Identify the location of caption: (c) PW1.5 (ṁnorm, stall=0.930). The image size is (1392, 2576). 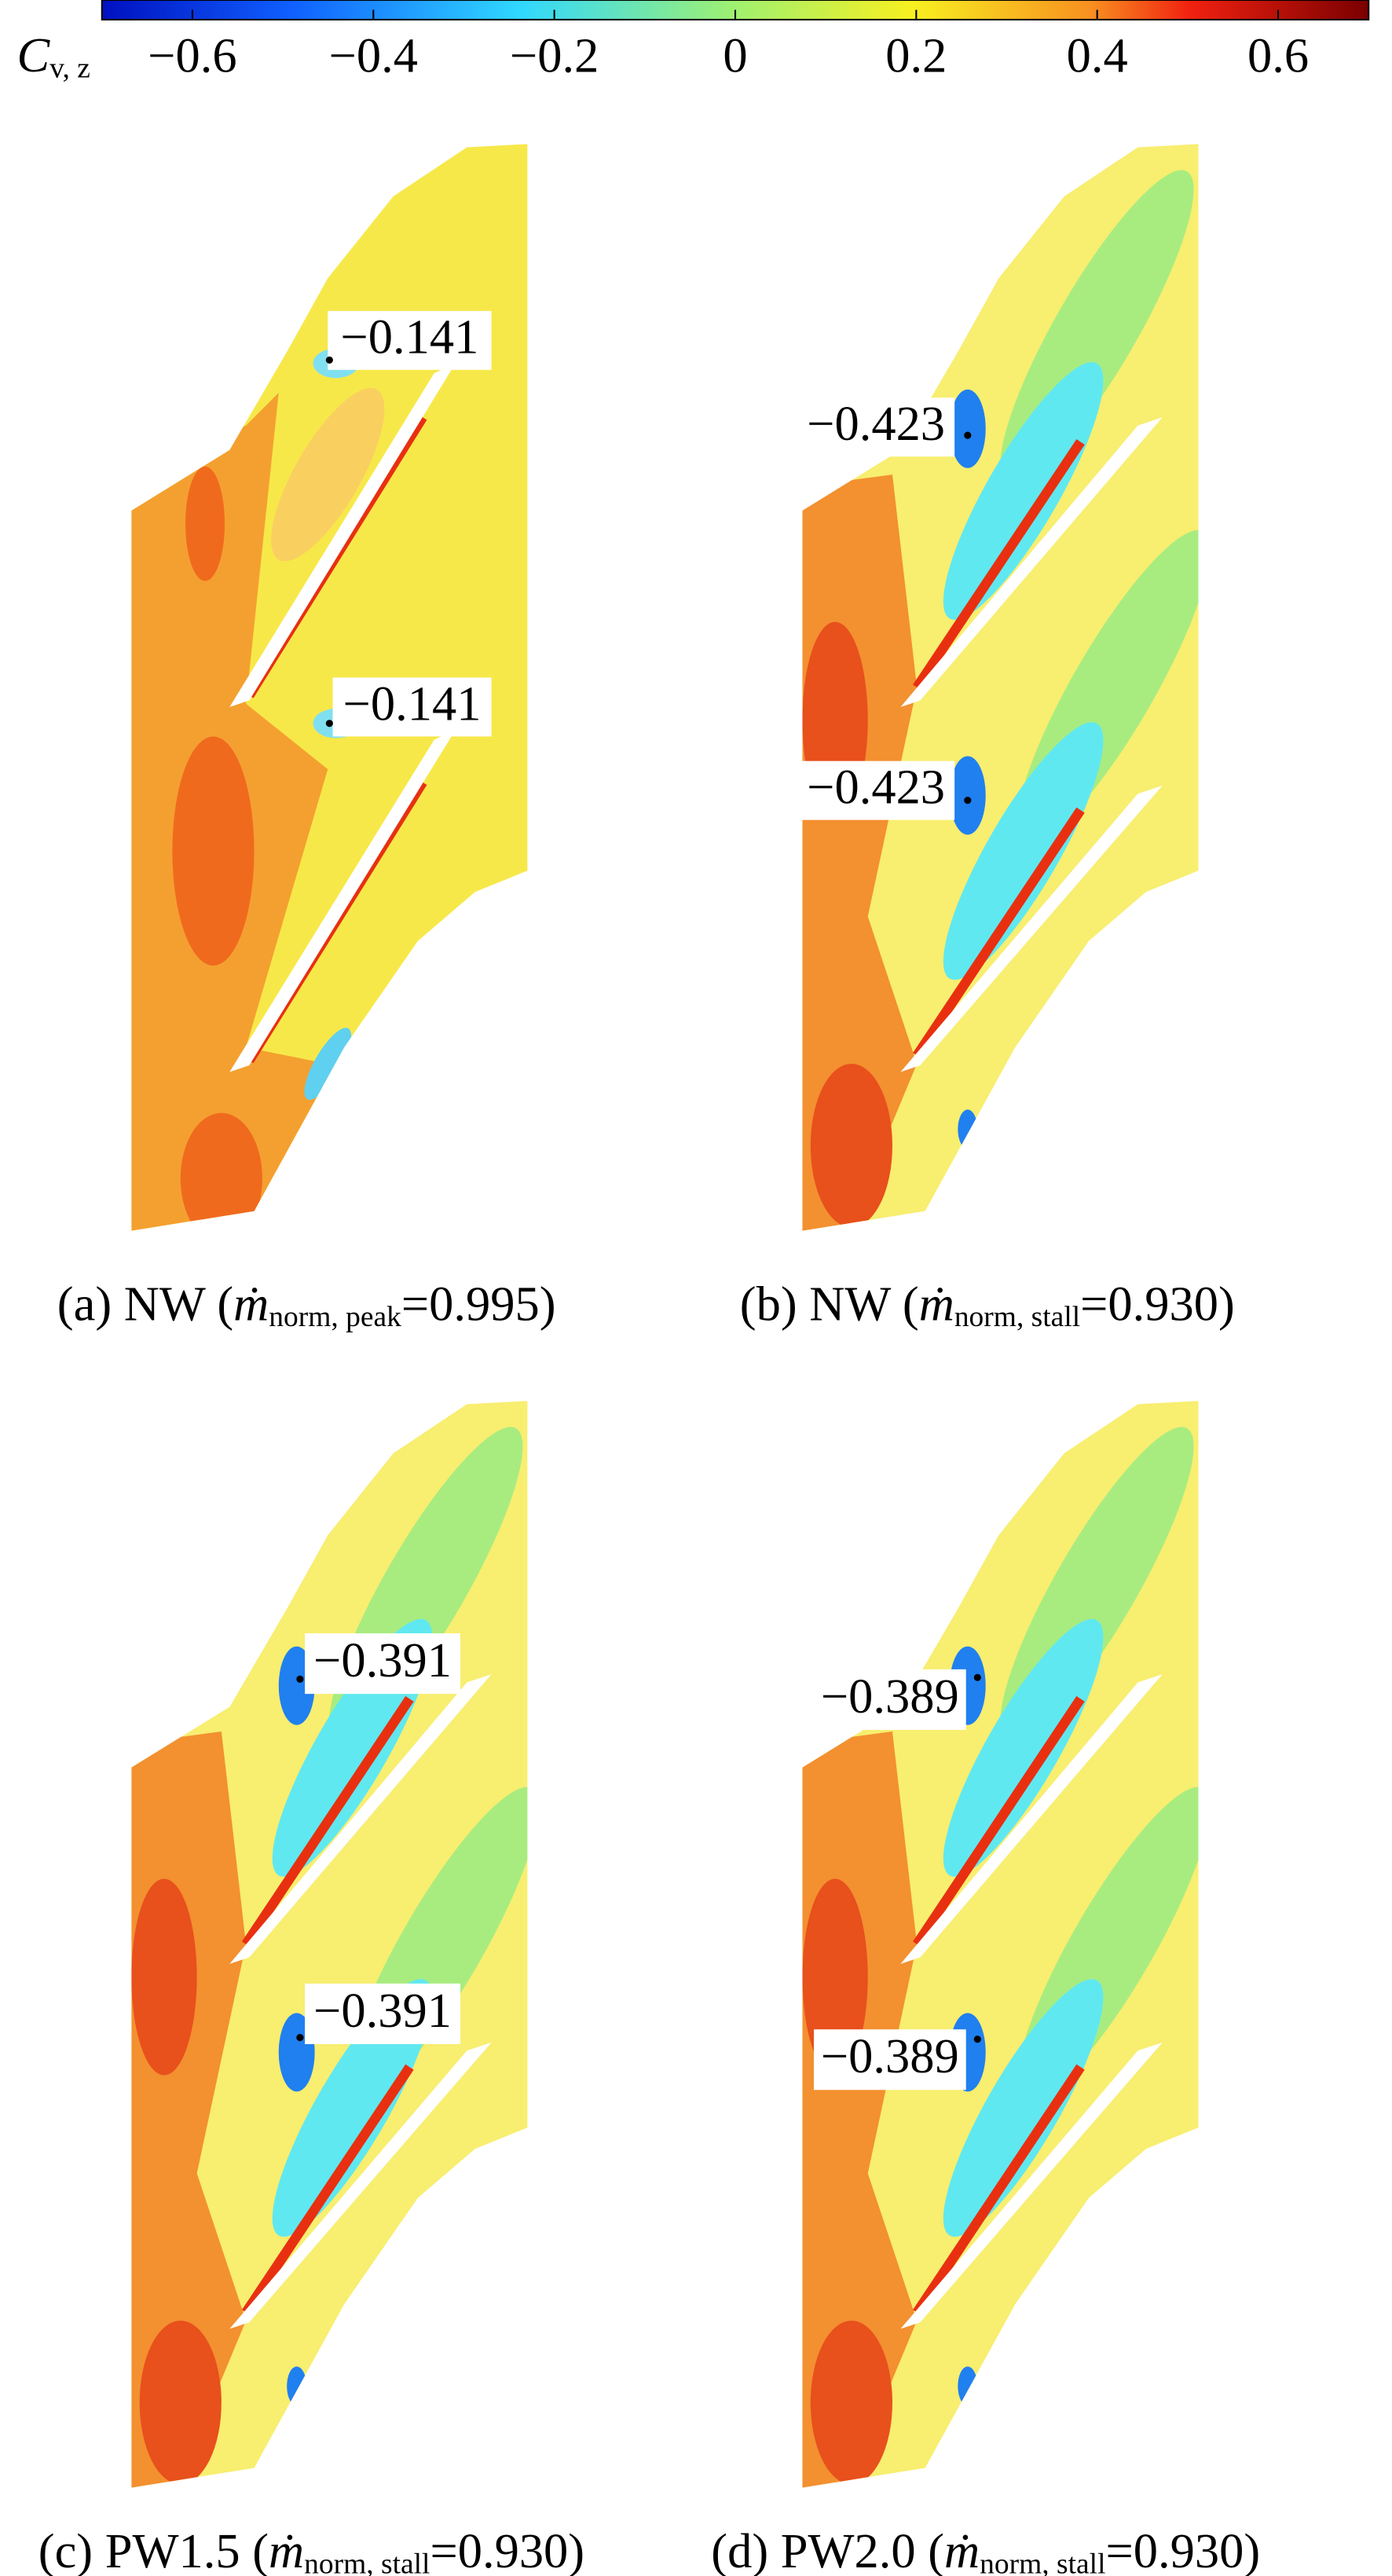
(311, 2549).